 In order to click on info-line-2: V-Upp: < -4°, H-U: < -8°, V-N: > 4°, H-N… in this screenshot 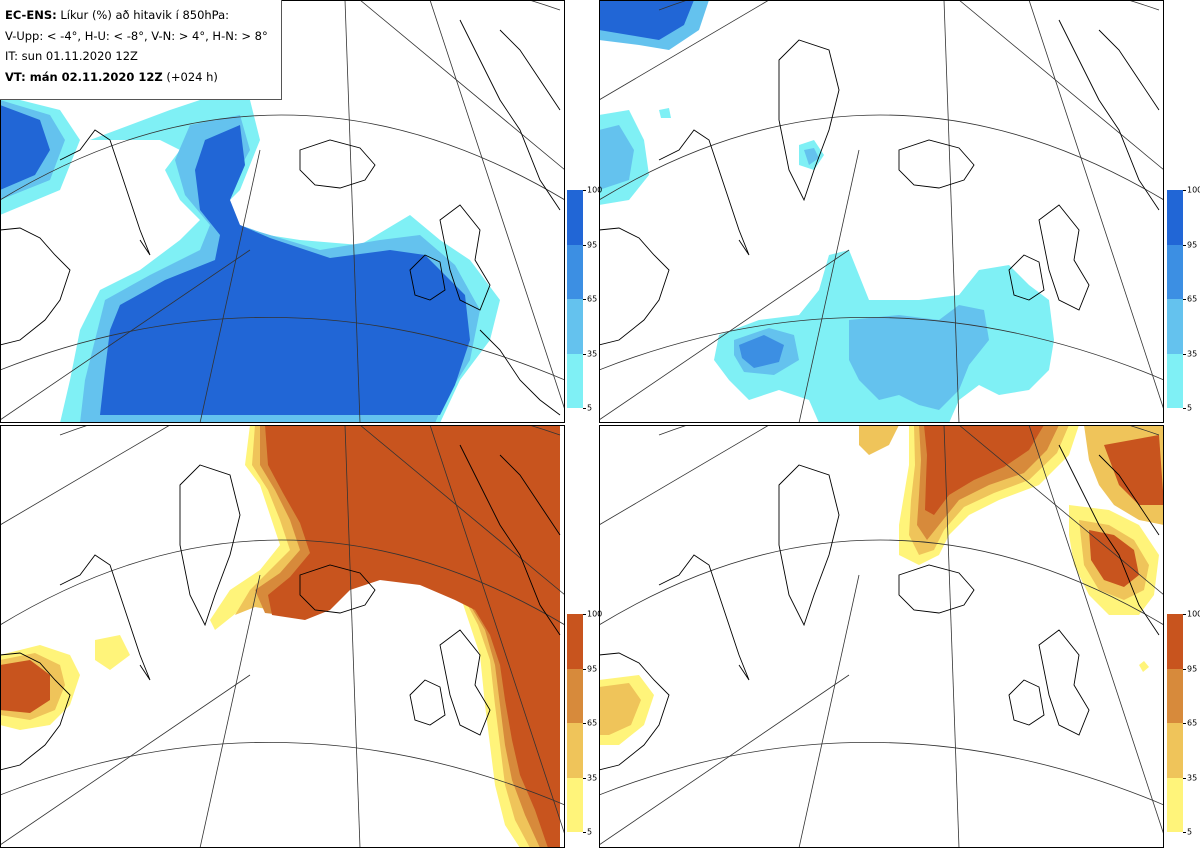, I will do `click(136, 35)`.